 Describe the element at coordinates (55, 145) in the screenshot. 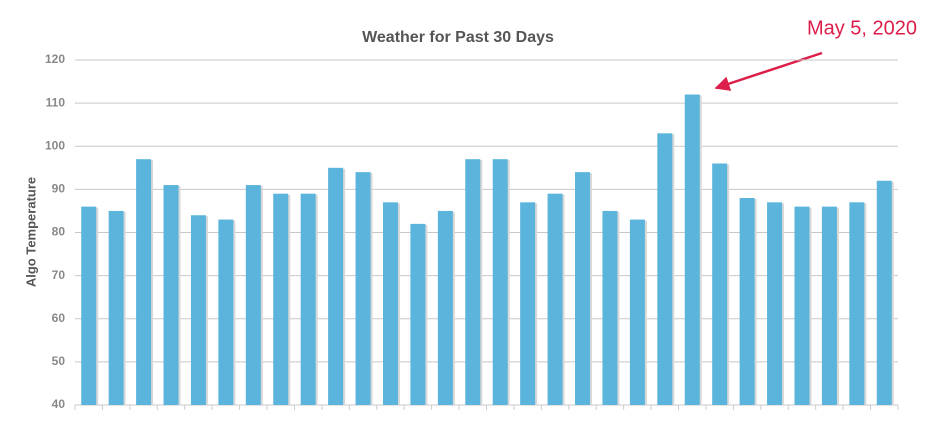

I see `y-tick-label: 100` at that location.